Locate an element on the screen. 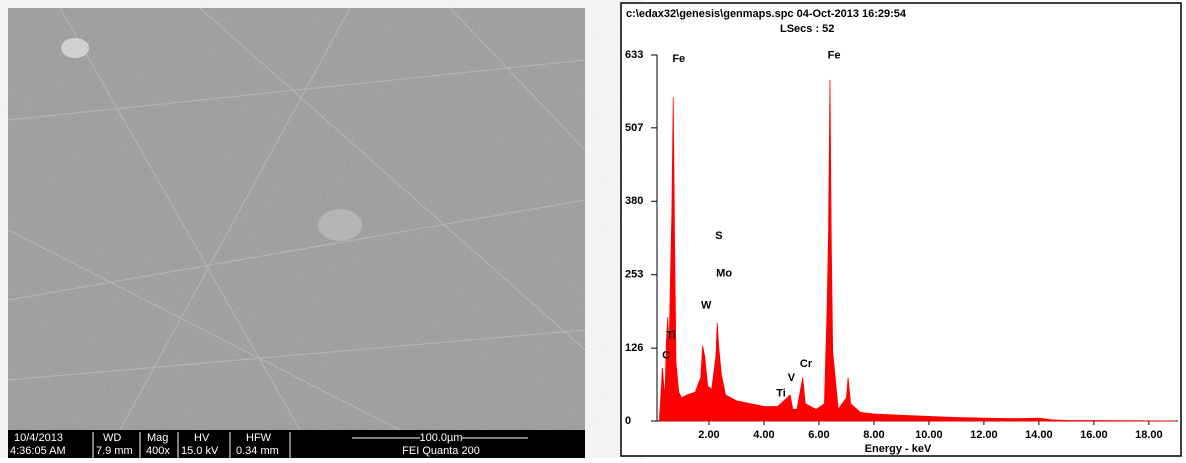  x-tick-label: 2.00 is located at coordinates (708, 435).